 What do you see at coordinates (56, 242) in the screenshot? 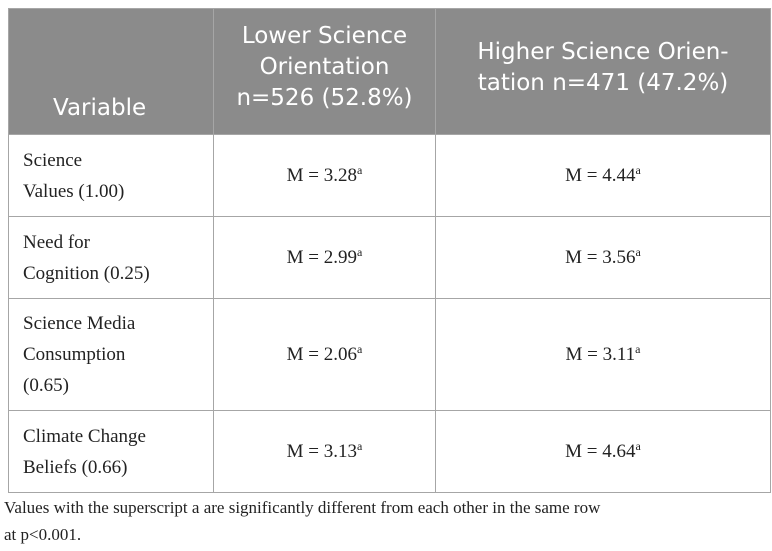
I see `label-text: Need for` at bounding box center [56, 242].